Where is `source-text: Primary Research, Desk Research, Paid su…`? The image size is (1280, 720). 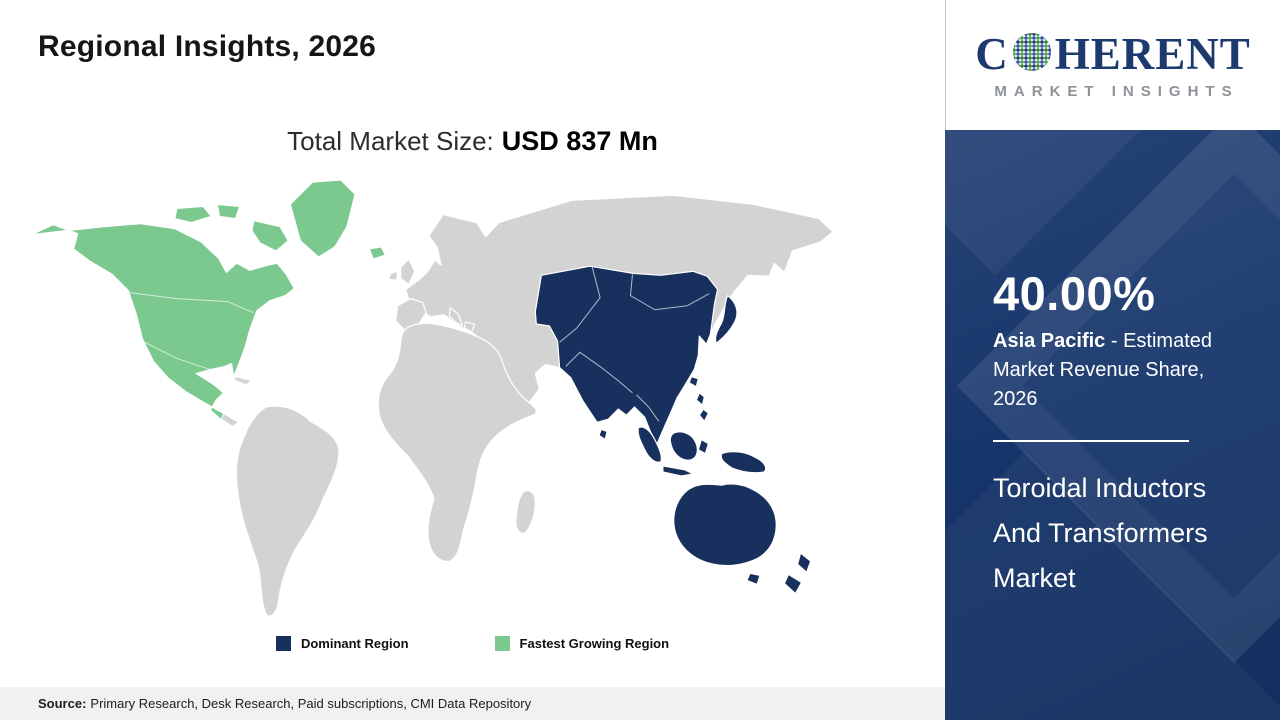
source-text: Primary Research, Desk Research, Paid su… is located at coordinates (311, 703).